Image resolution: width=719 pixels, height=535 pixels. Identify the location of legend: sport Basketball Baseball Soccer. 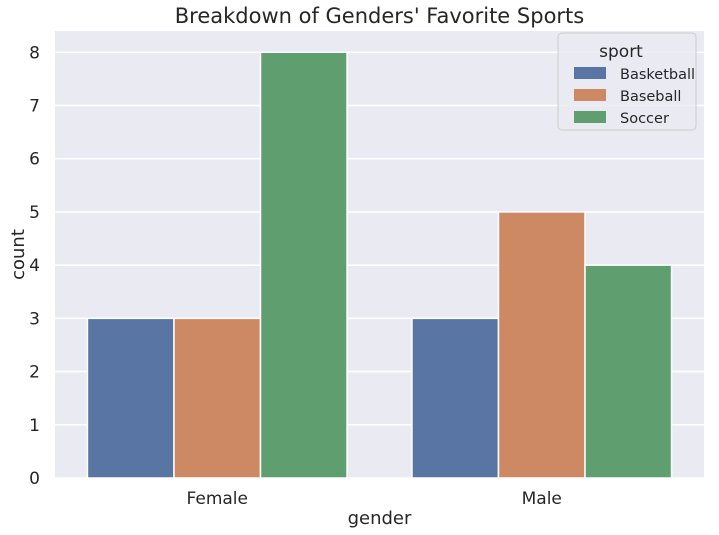
(627, 81).